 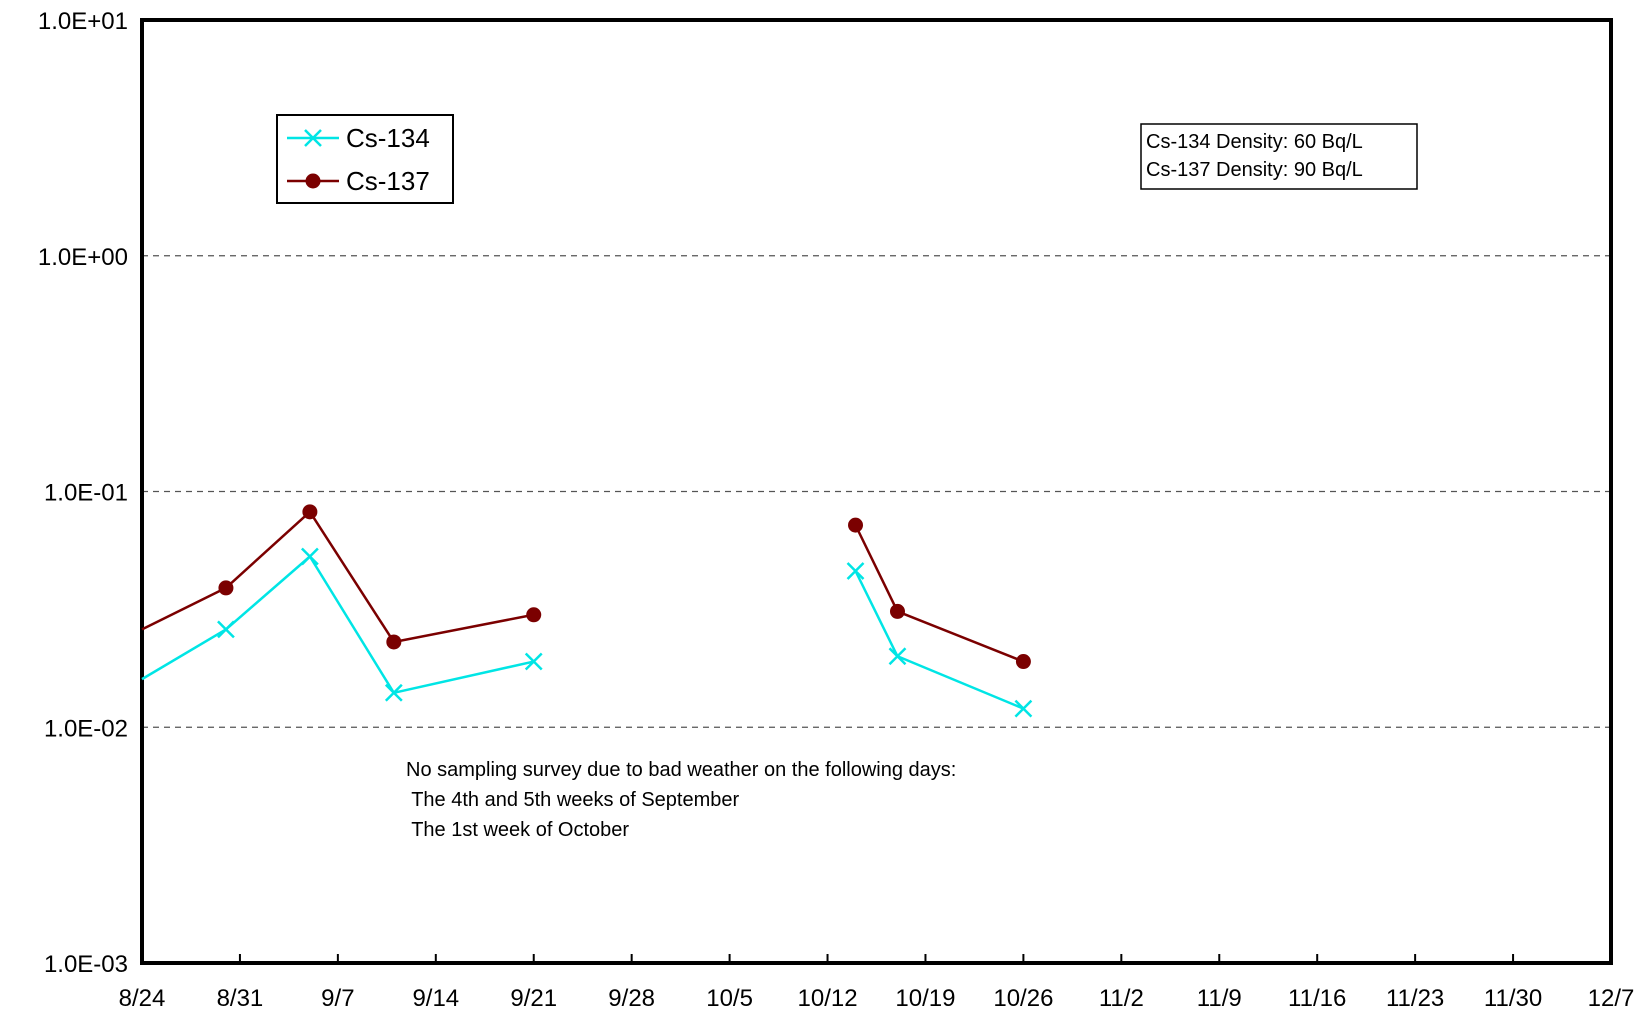 What do you see at coordinates (729, 998) in the screenshot?
I see `x-tick-label: 10/5` at bounding box center [729, 998].